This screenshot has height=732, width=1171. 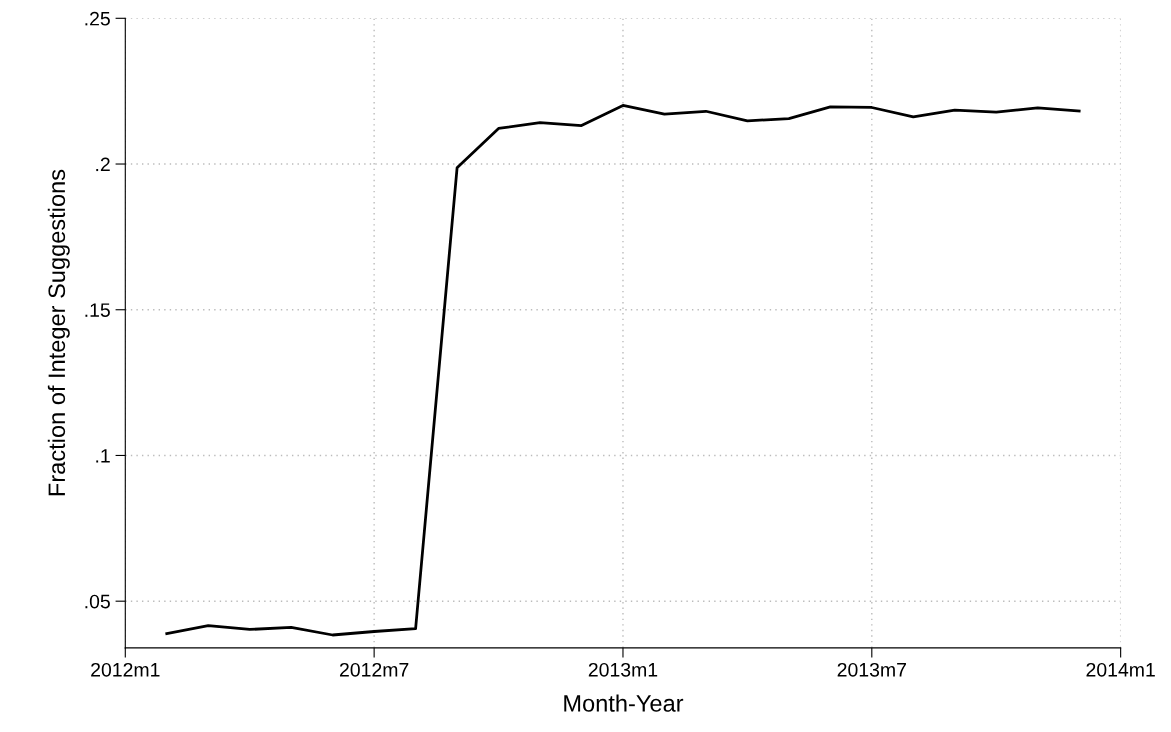 I want to click on x-axis-title: Month-Year, so click(x=624, y=703).